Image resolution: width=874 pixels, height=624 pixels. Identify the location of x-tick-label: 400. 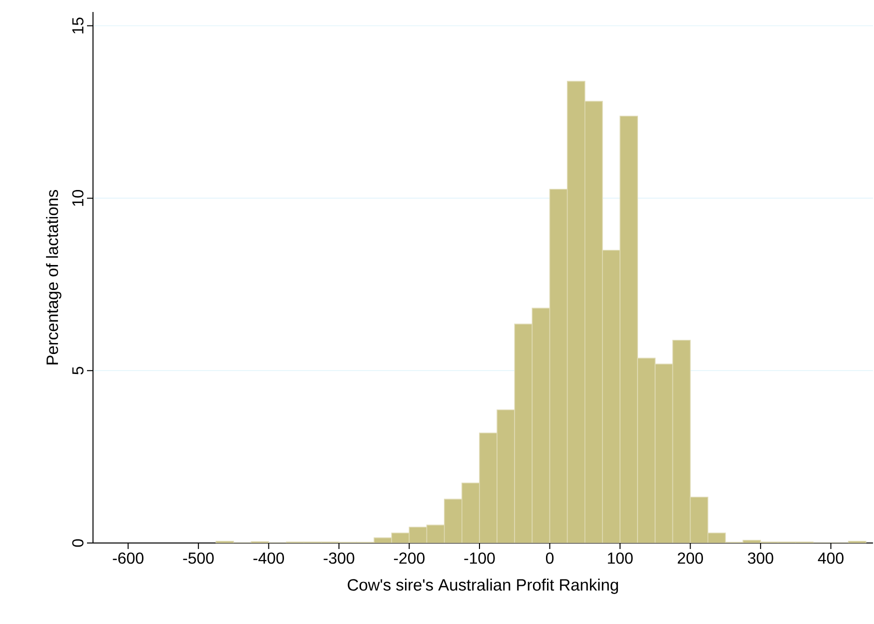
(831, 558).